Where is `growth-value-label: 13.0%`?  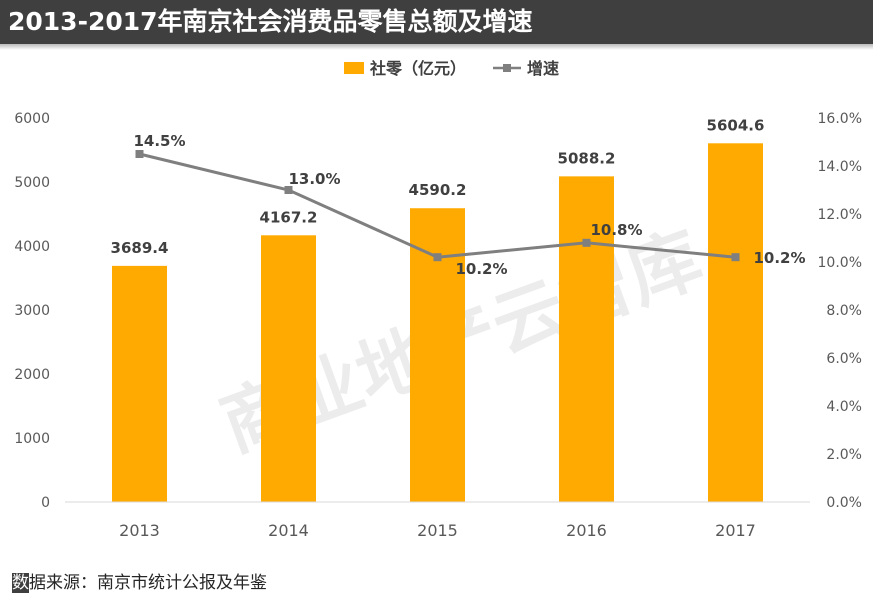 growth-value-label: 13.0% is located at coordinates (314, 179).